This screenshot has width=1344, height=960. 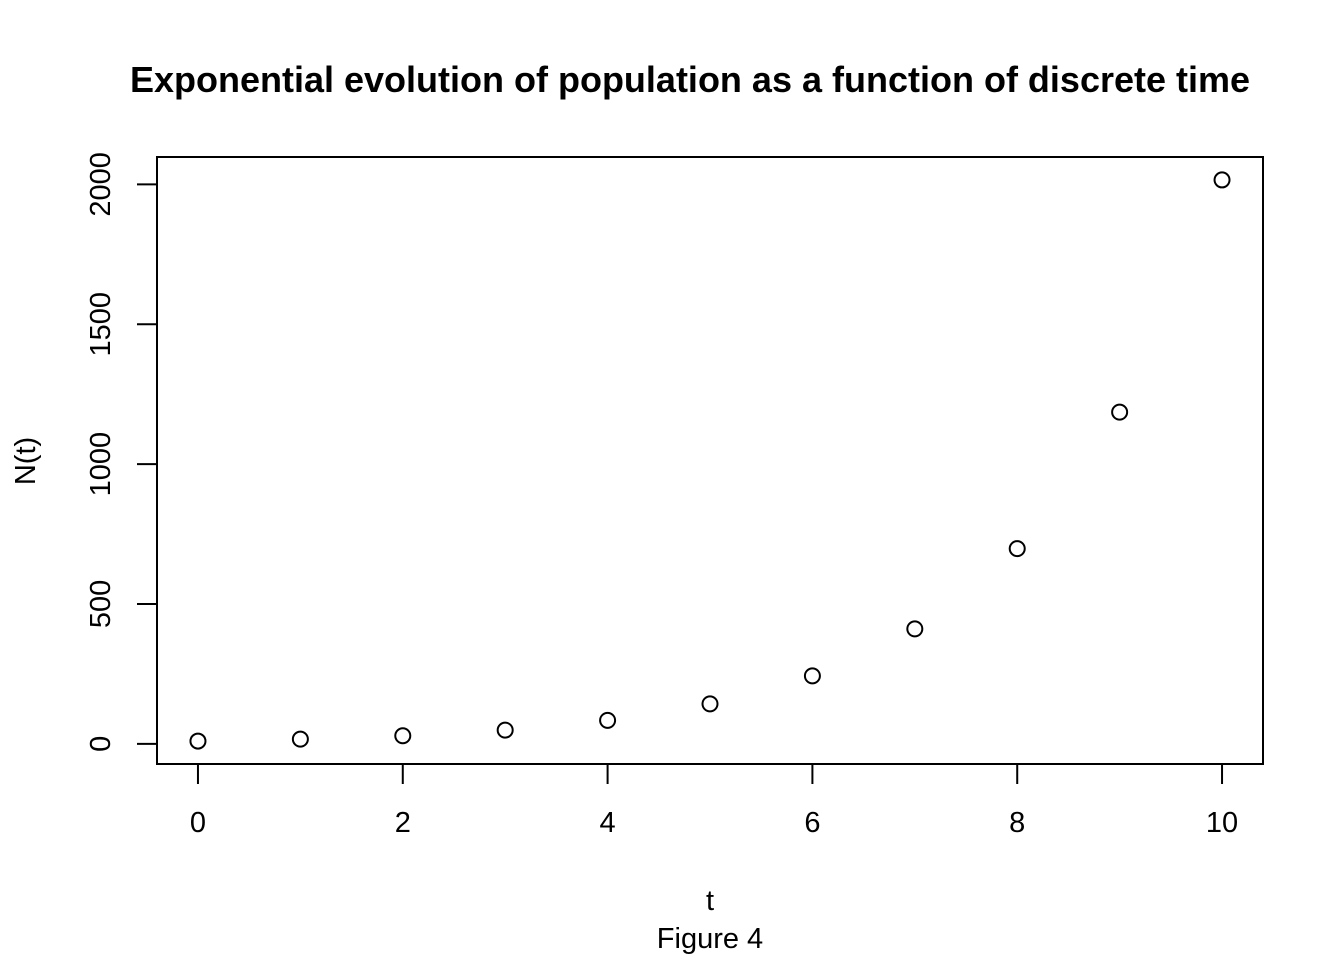 I want to click on y-tick-label: 500, so click(x=101, y=604).